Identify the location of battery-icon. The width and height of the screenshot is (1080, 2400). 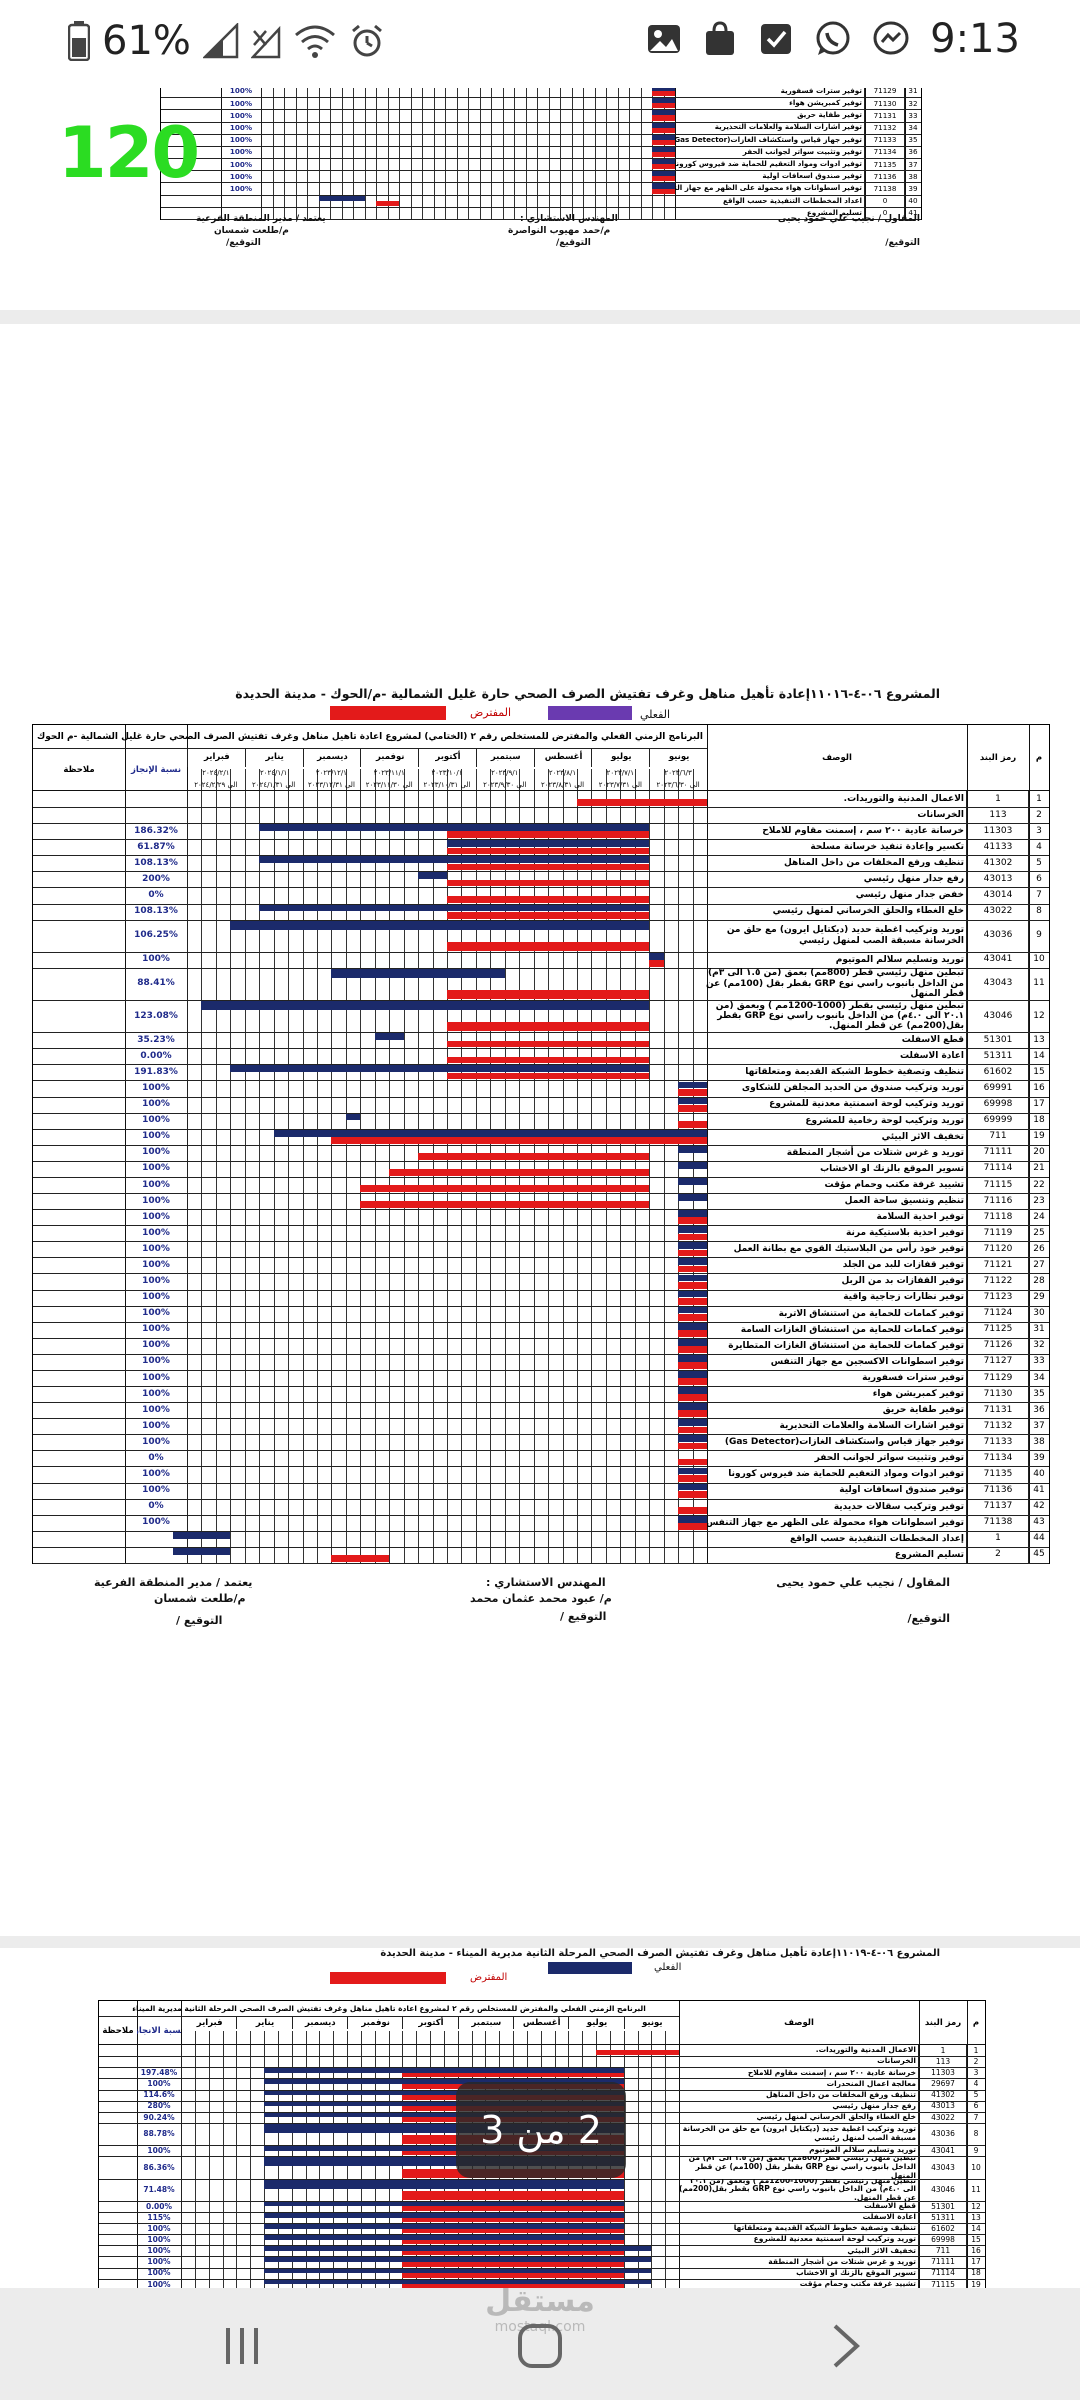
(79, 41).